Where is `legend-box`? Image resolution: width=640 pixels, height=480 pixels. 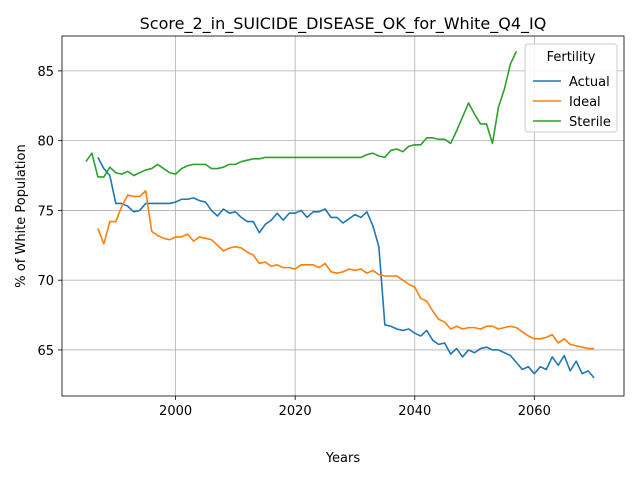 legend-box is located at coordinates (571, 88).